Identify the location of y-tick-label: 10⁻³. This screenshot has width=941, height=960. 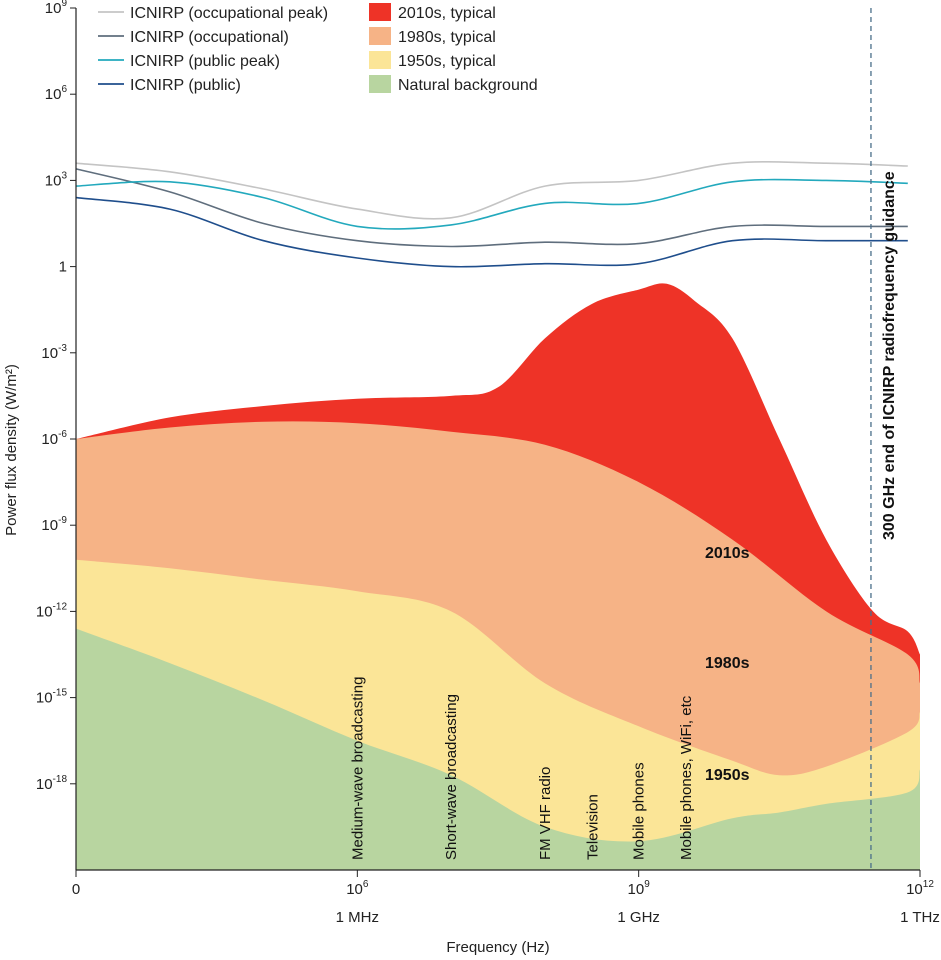
(54, 352).